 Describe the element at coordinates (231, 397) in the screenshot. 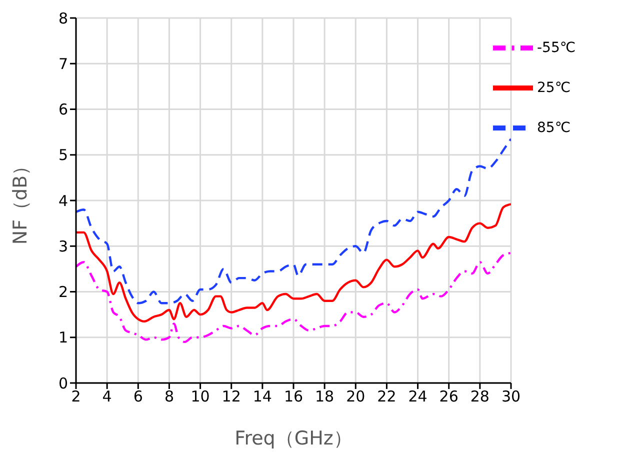

I see `x-tick-label: 12` at that location.